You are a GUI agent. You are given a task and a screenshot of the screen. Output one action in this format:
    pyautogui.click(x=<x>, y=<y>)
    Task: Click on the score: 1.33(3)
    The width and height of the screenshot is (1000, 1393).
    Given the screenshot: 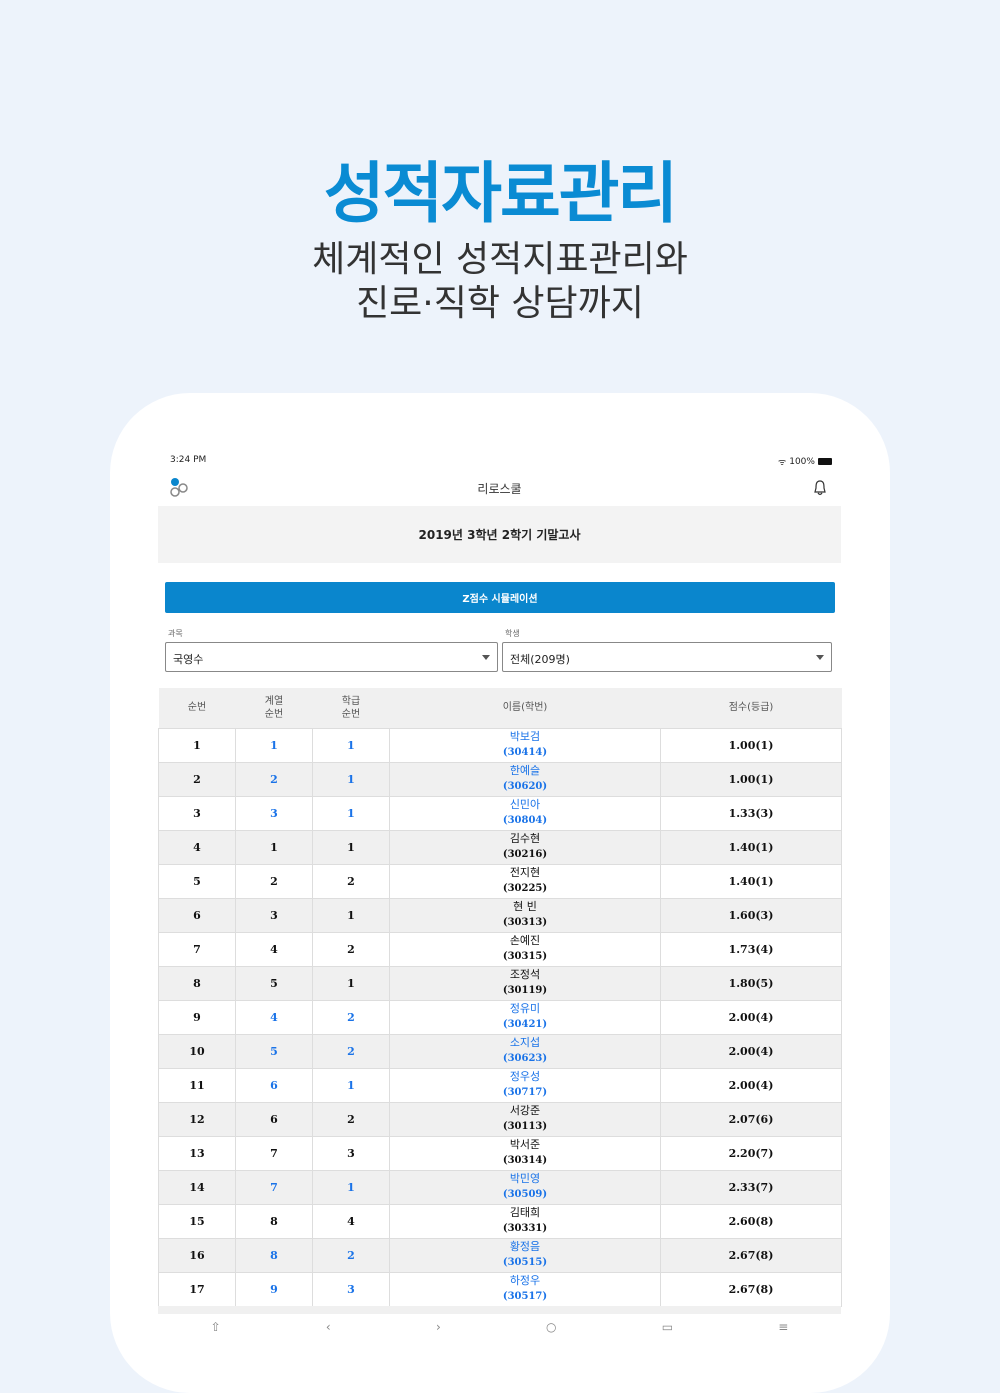 What is the action you would take?
    pyautogui.click(x=751, y=813)
    